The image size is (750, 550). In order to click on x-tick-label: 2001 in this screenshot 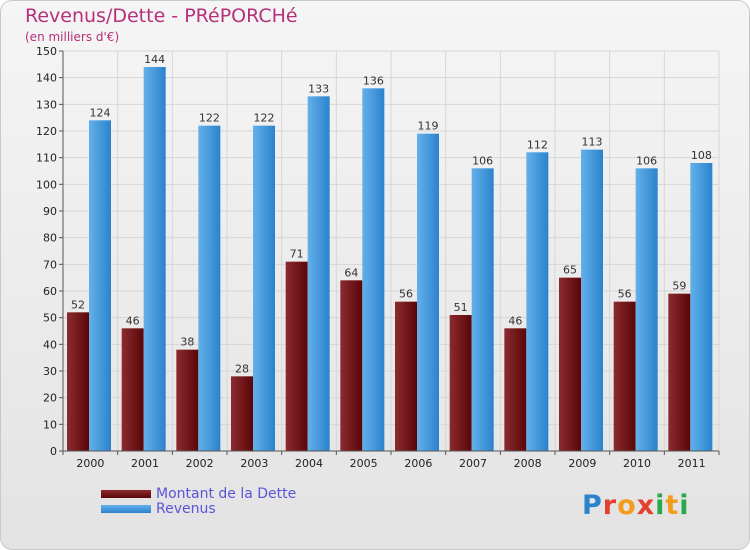, I will do `click(145, 463)`.